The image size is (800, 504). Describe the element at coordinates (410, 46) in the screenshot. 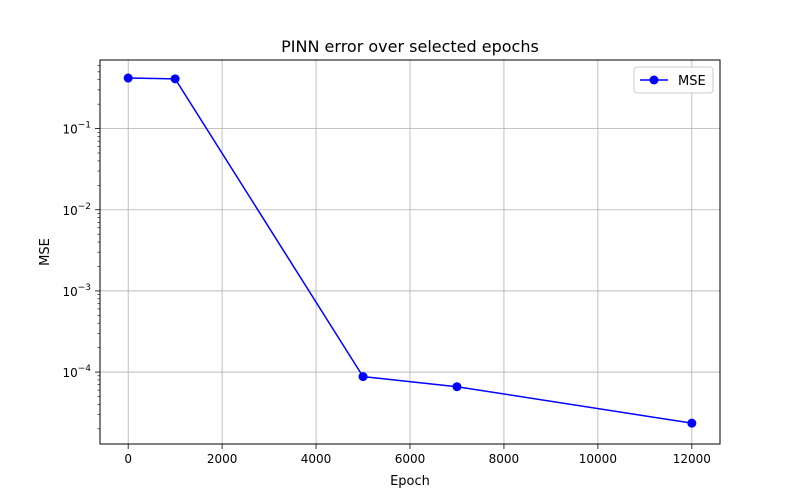

I see `chart-title: PINN error over selected epochs` at that location.